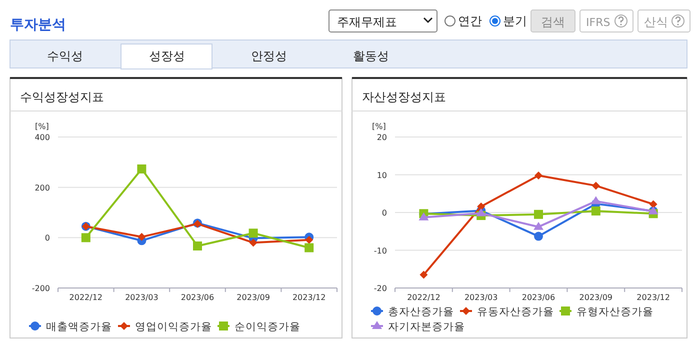 Image resolution: width=697 pixels, height=342 pixels. Describe the element at coordinates (426, 327) in the screenshot. I see `legend-label: 자기자본증가율` at that location.